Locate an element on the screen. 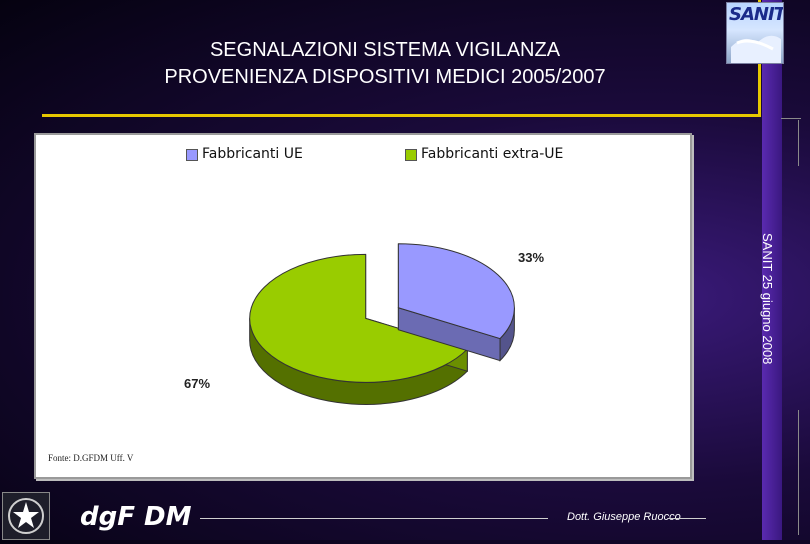 The image size is (810, 544). emblem-icon is located at coordinates (26, 516).